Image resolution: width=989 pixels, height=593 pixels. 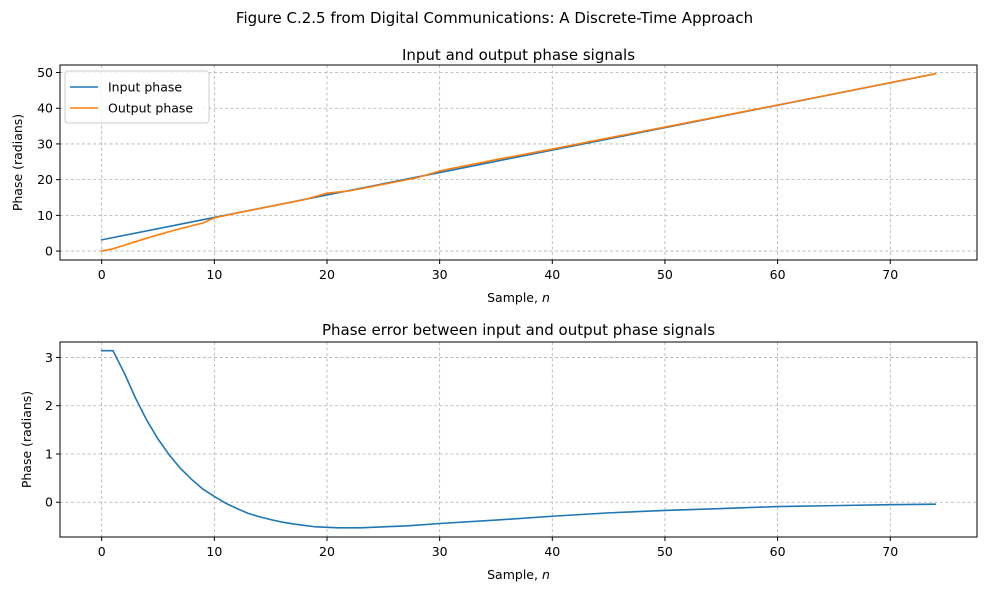 What do you see at coordinates (49, 357) in the screenshot?
I see `y-tick-label: 3` at bounding box center [49, 357].